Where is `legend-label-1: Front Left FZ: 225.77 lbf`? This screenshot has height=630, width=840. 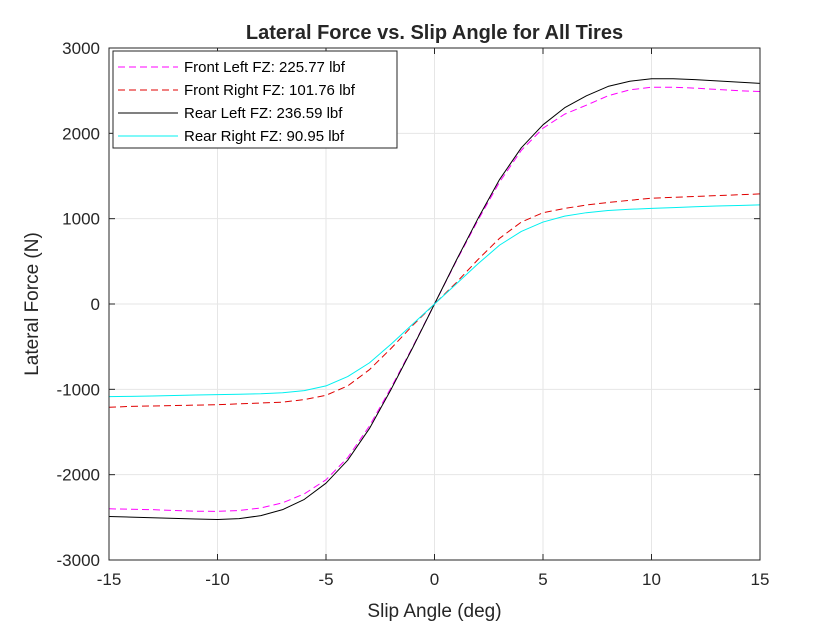
legend-label-1: Front Left FZ: 225.77 lbf is located at coordinates (265, 67).